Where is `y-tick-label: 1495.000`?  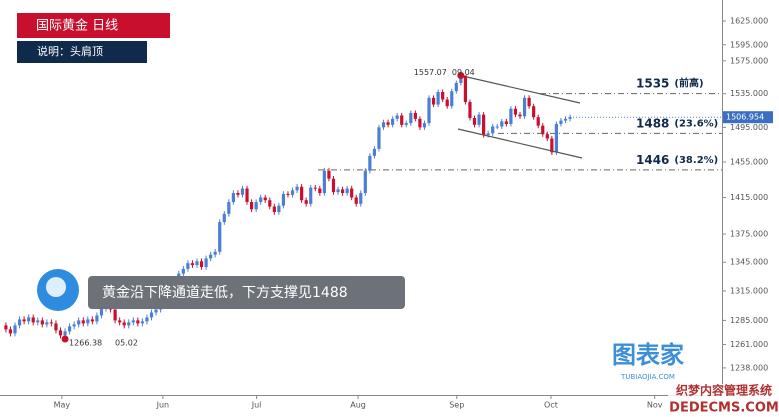 y-tick-label: 1495.000 is located at coordinates (749, 127).